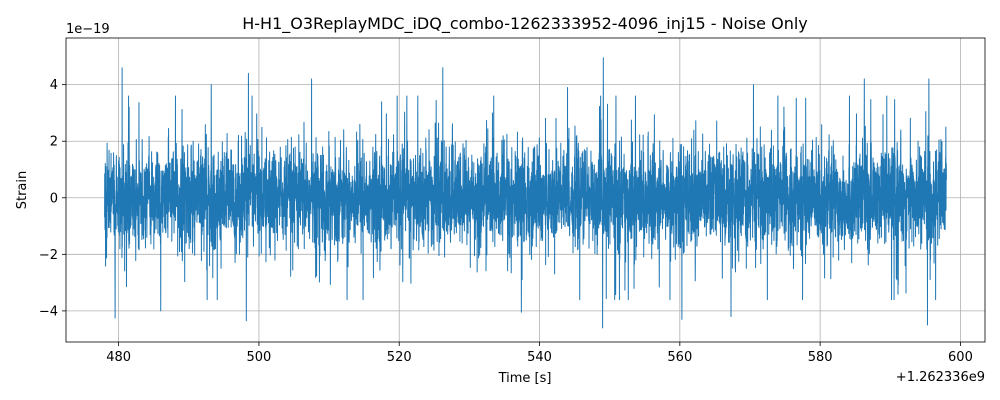 This screenshot has height=400, width=1000. I want to click on x-tick-label: 480, so click(118, 357).